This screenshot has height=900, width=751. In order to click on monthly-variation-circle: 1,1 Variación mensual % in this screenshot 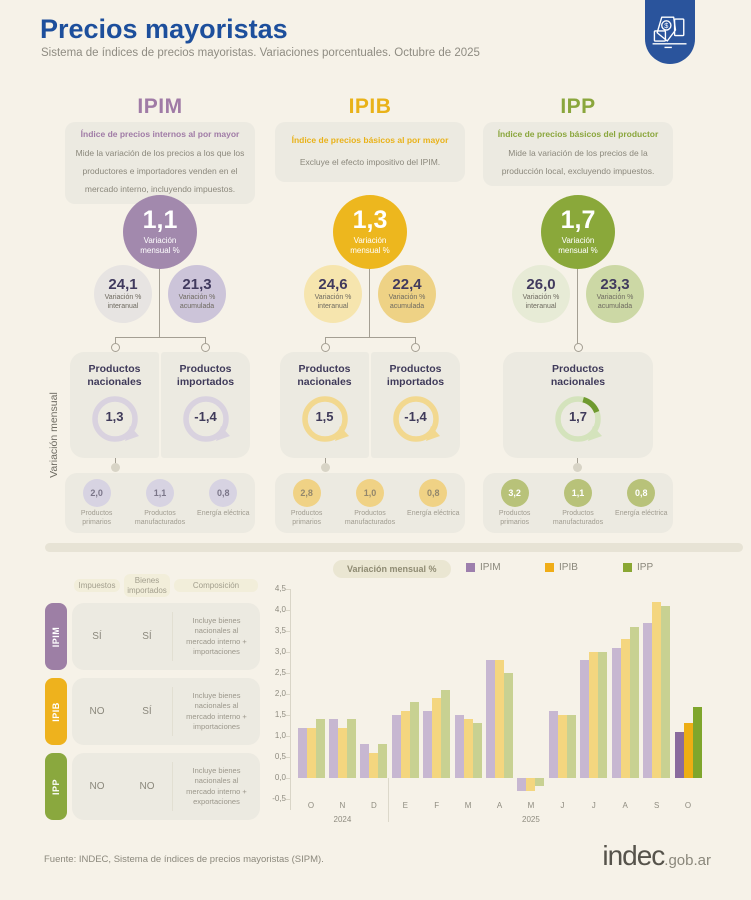, I will do `click(160, 232)`.